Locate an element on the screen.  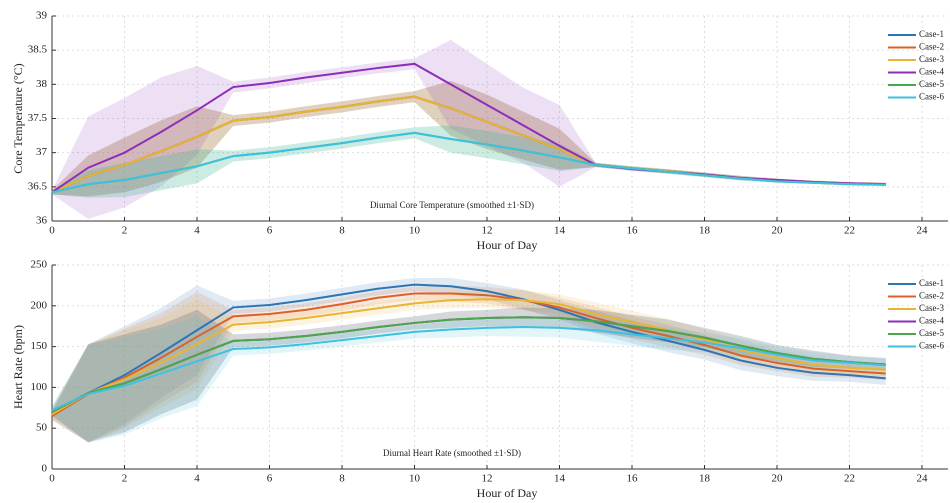
y-tick-label: 39 is located at coordinates (42, 16).